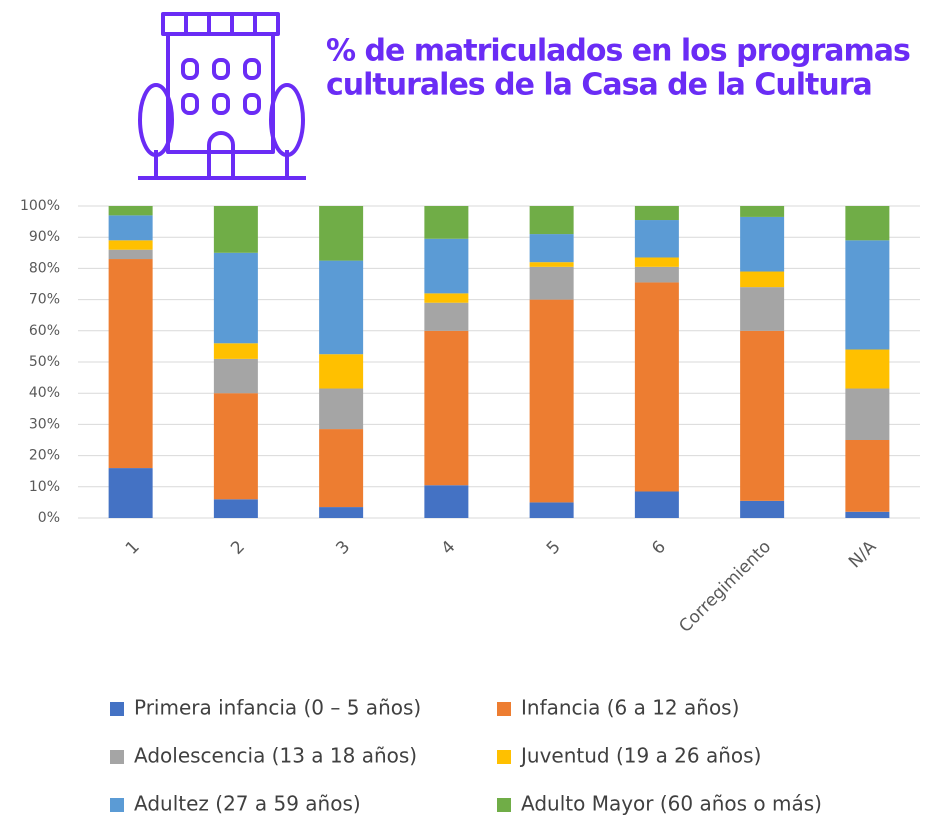  Describe the element at coordinates (659, 548) in the screenshot. I see `x-tick-label: 6` at that location.